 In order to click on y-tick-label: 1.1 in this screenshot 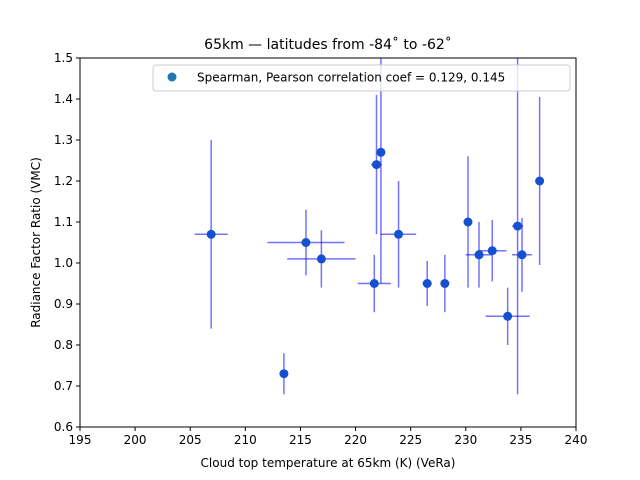, I will do `click(63, 222)`.